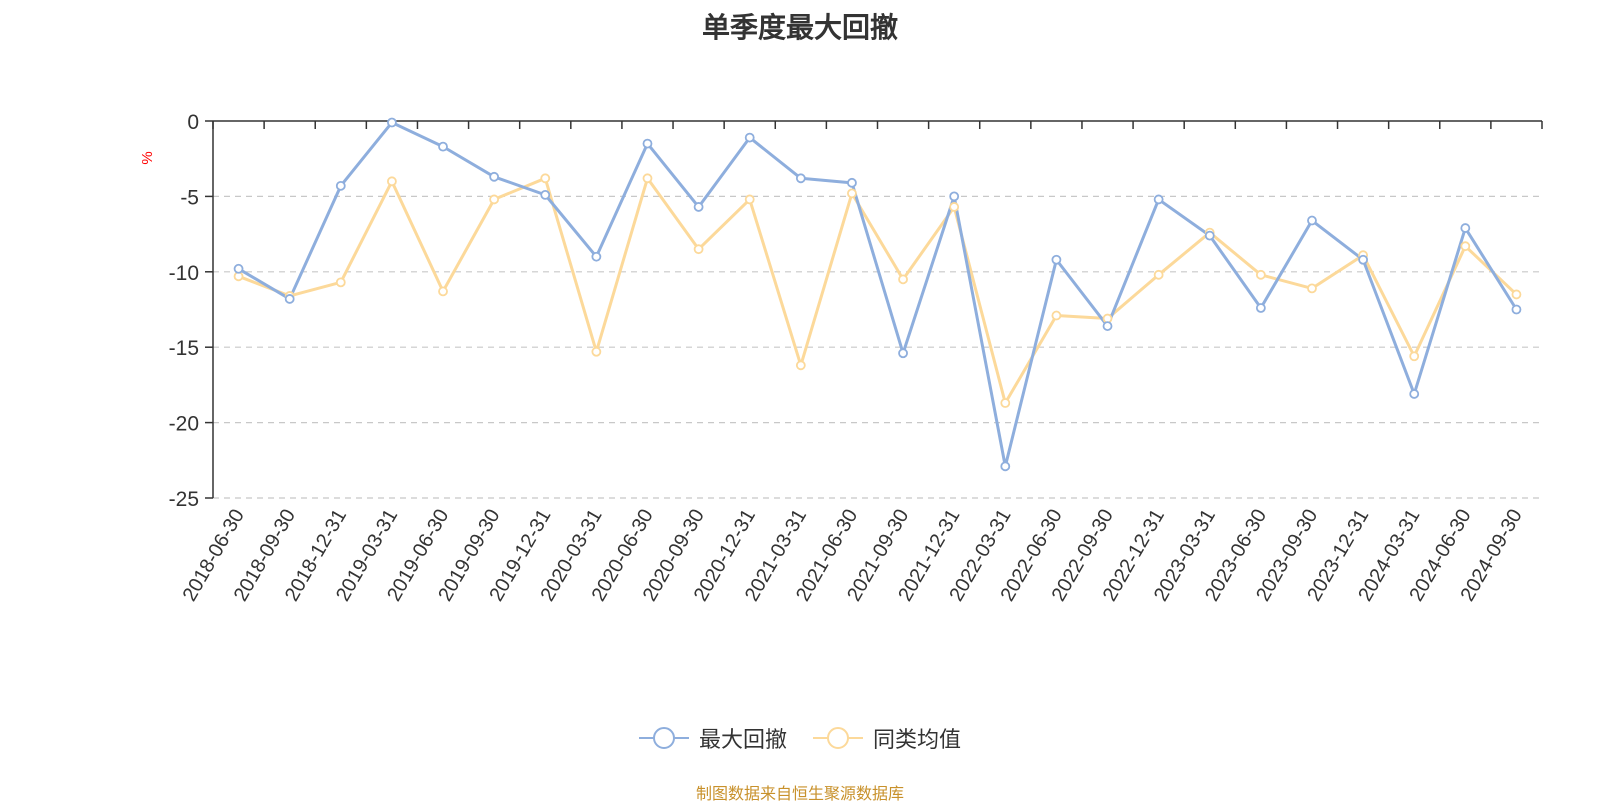 The height and width of the screenshot is (804, 1600). What do you see at coordinates (742, 740) in the screenshot?
I see `legend-label: 最大回撤` at bounding box center [742, 740].